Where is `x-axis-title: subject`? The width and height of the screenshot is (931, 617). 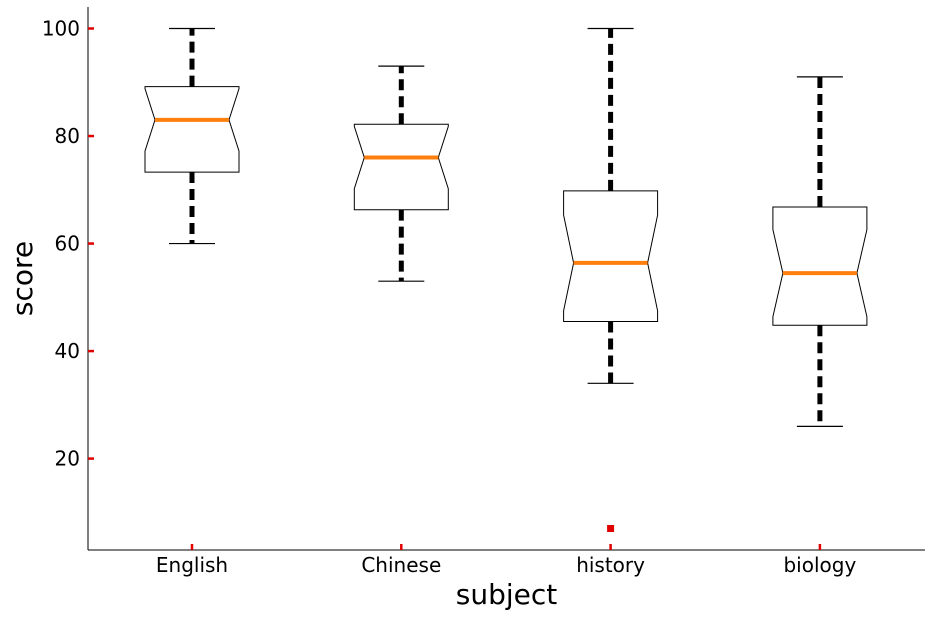
x-axis-title: subject is located at coordinates (507, 594).